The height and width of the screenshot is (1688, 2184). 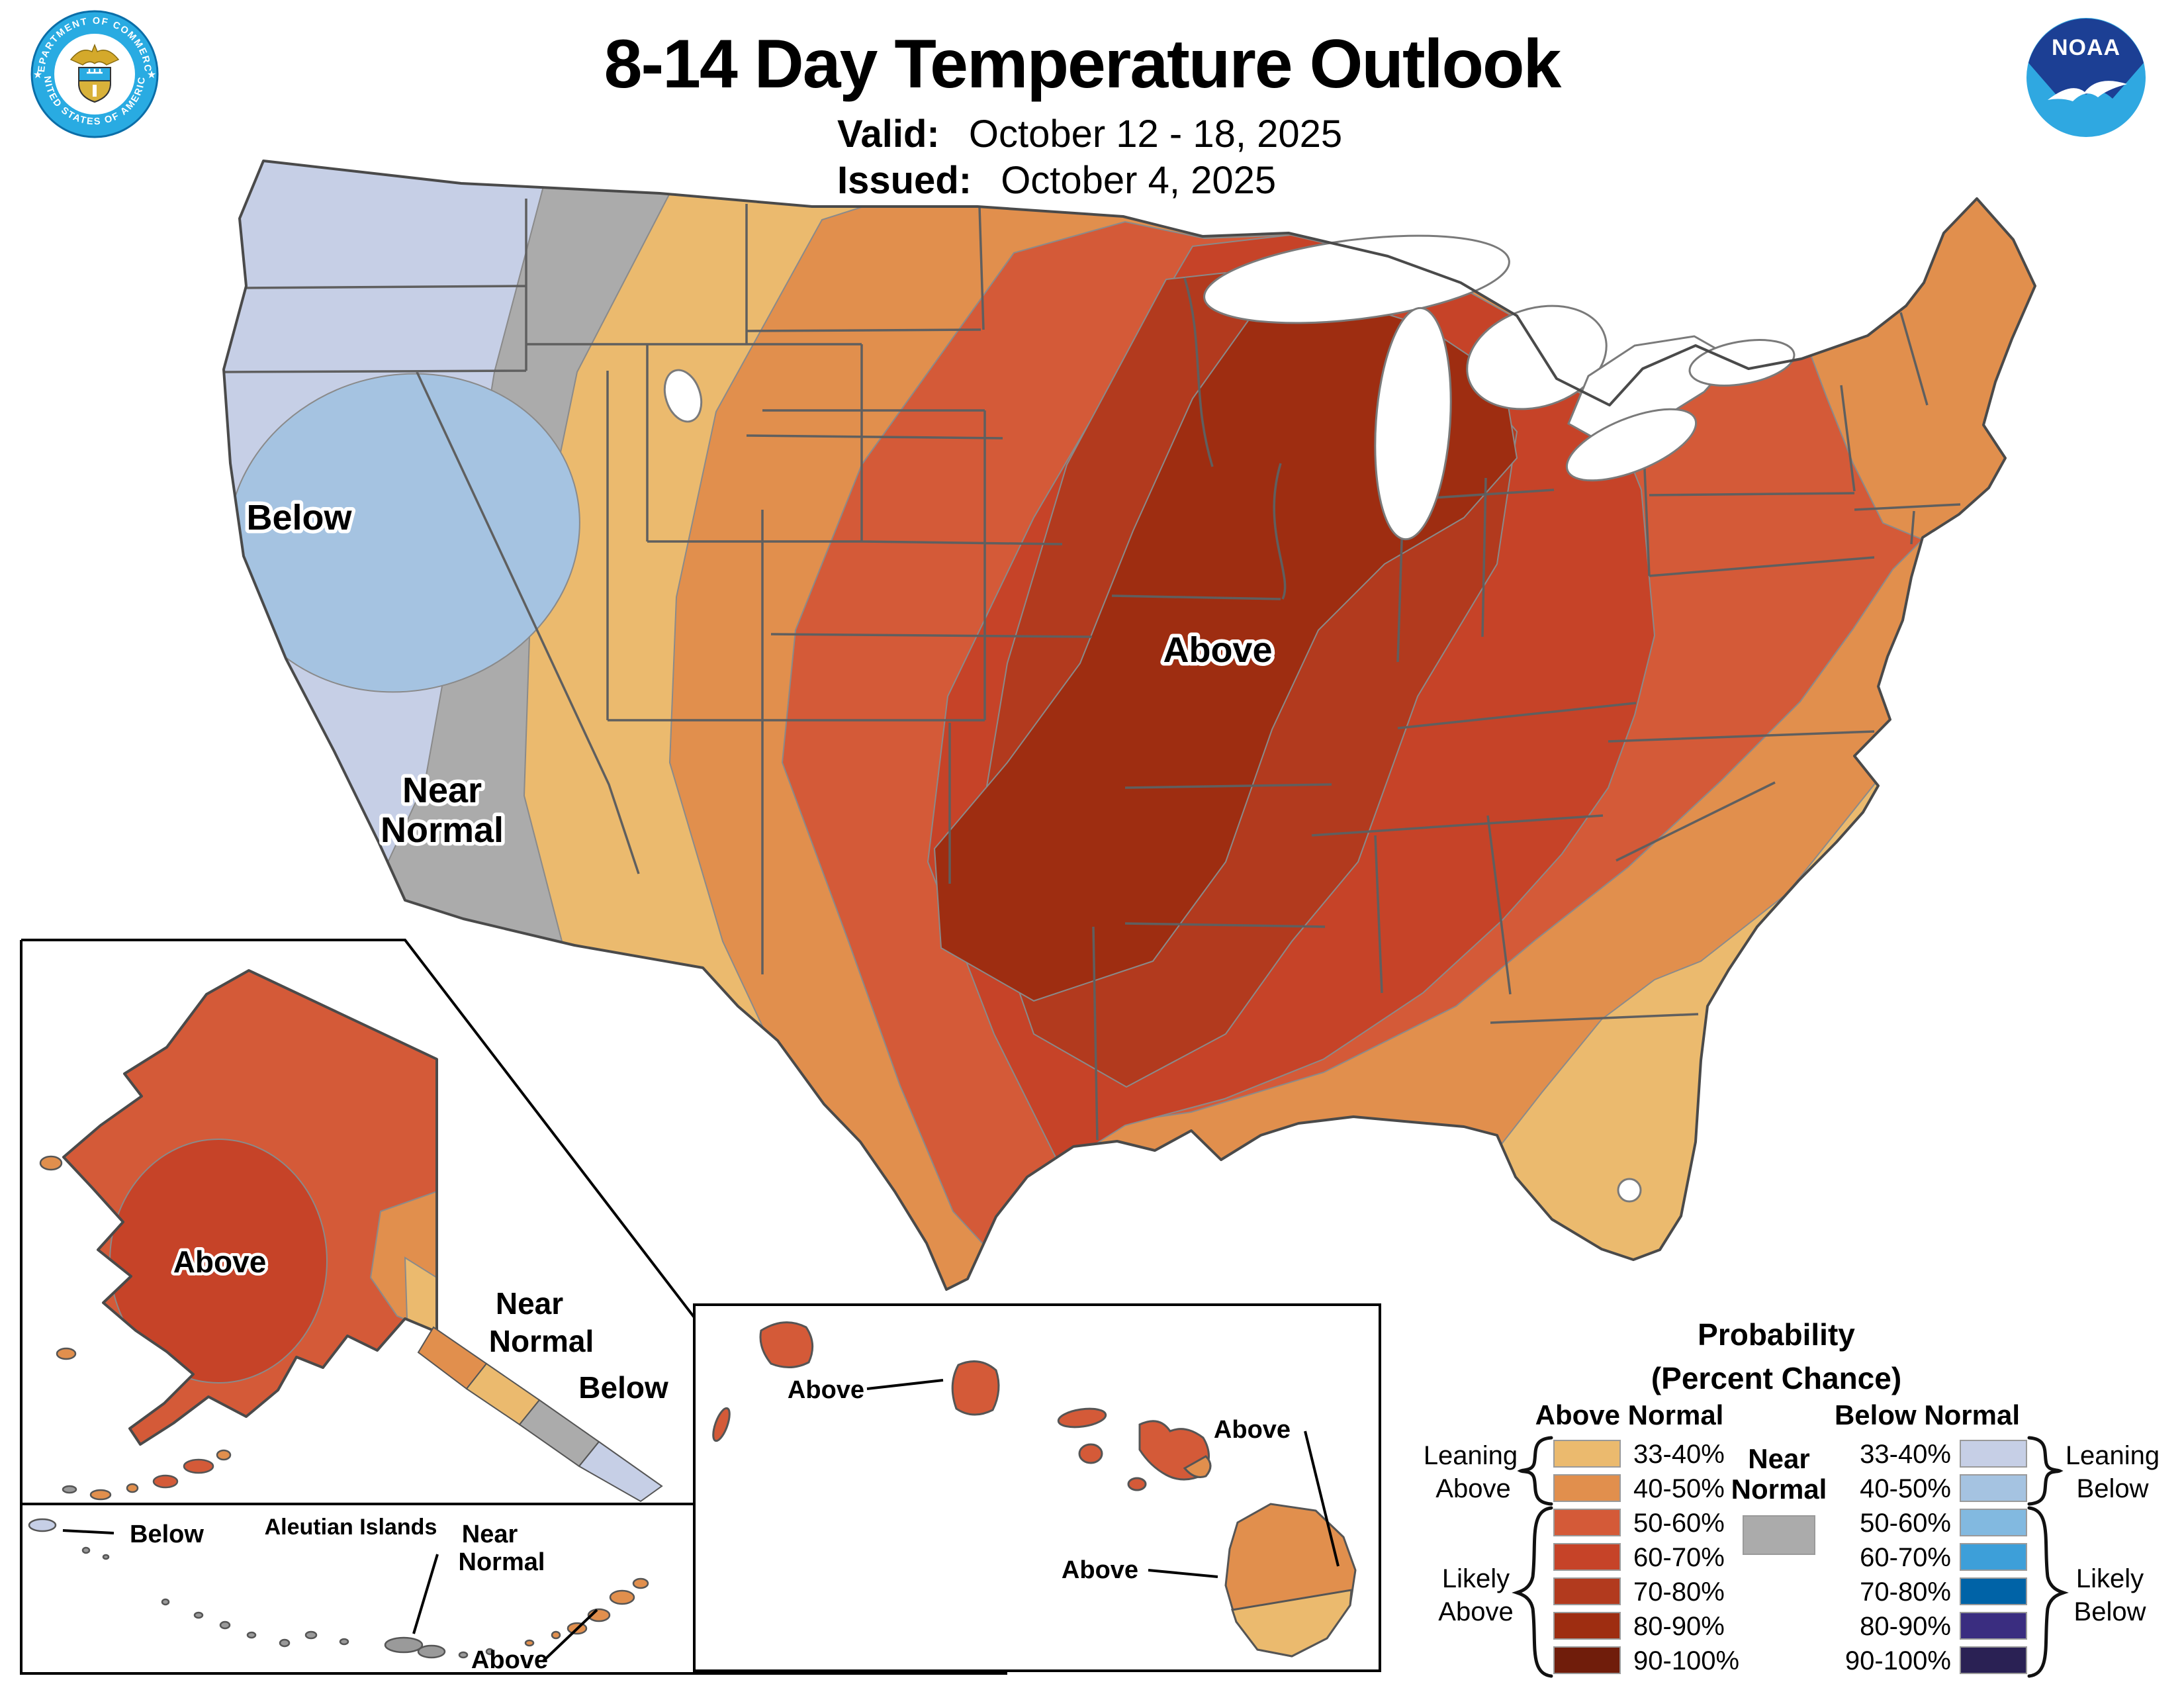 What do you see at coordinates (1356, 279) in the screenshot?
I see `lake-superior` at bounding box center [1356, 279].